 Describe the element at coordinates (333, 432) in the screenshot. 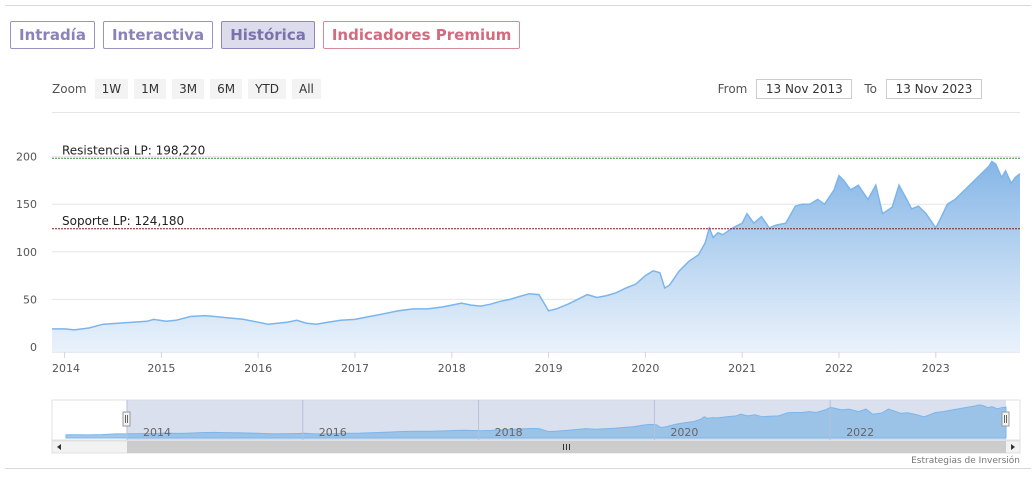

I see `navigator-tick-label: 2016` at that location.